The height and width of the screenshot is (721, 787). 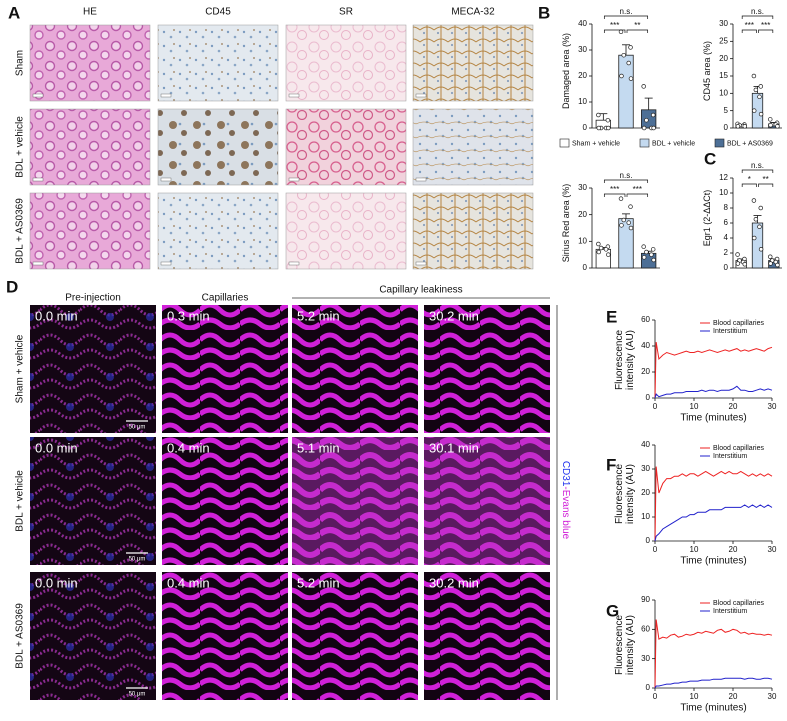 I want to click on time-label: 5.2 min, so click(x=318, y=315).